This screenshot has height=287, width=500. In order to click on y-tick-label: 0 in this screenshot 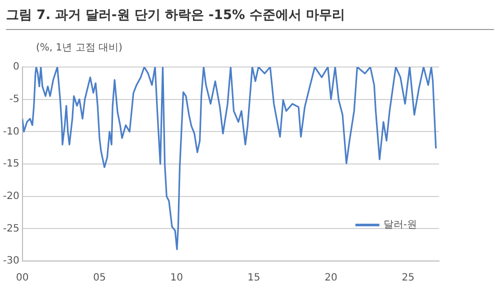, I will do `click(16, 67)`.